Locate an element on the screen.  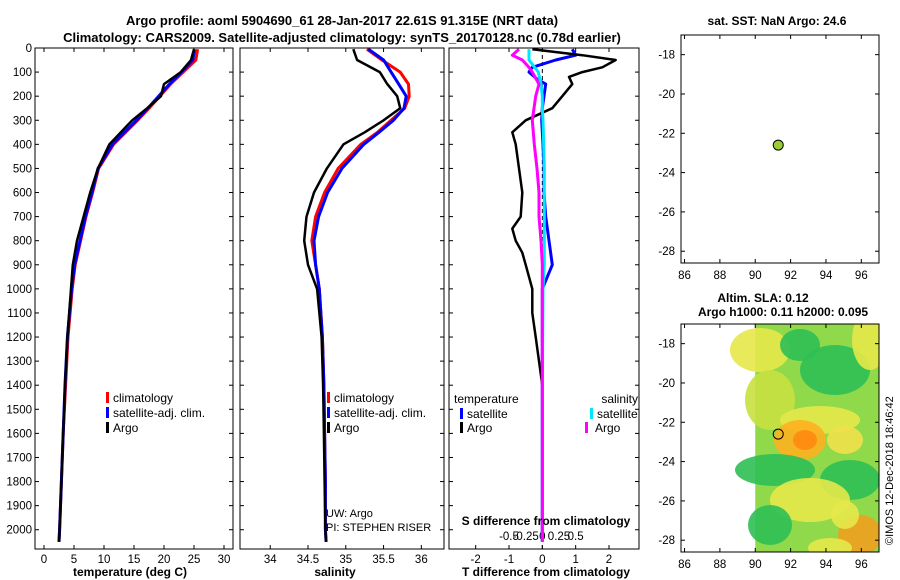
salinity-legend: climatology satellite-adj. clim. Argo is located at coordinates (376, 413).